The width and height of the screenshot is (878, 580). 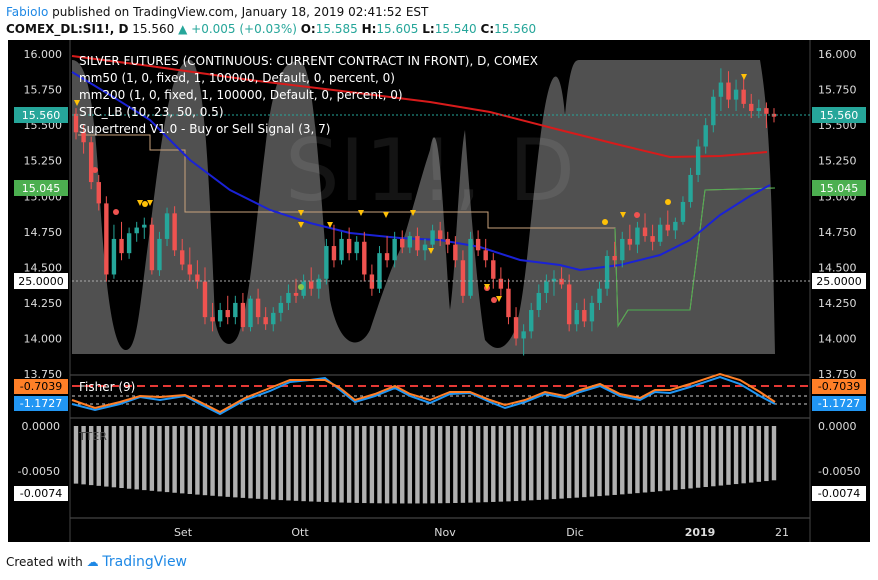 What do you see at coordinates (107, 387) in the screenshot?
I see `fisher-label: Fisher (9)` at bounding box center [107, 387].